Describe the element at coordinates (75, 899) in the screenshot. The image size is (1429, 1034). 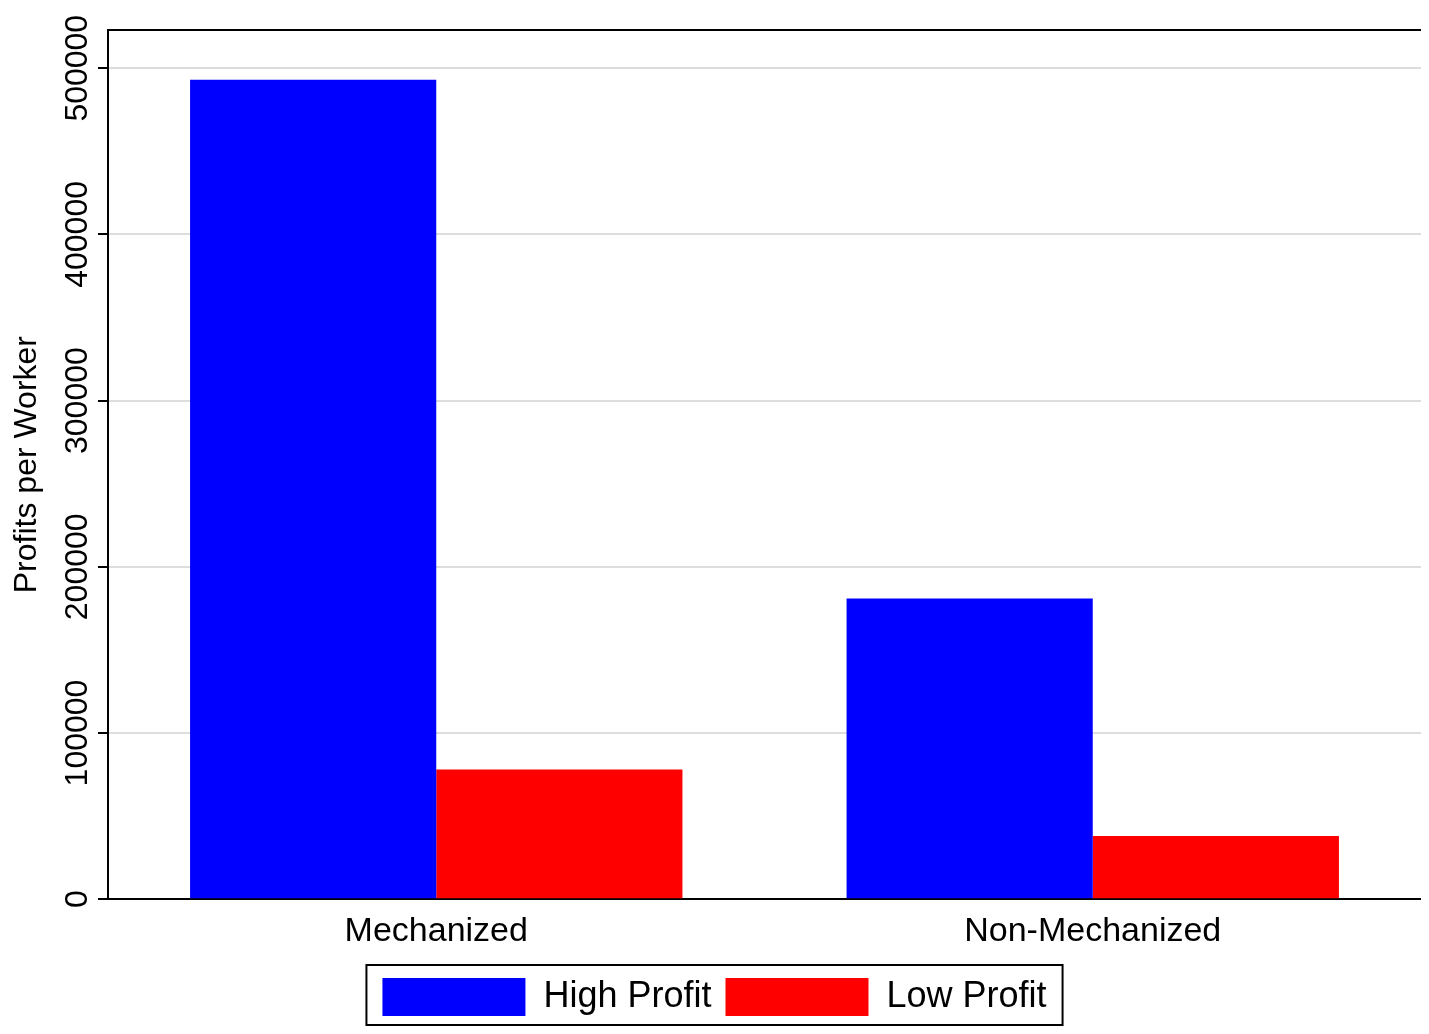
I see `y-tick-label: 0` at that location.